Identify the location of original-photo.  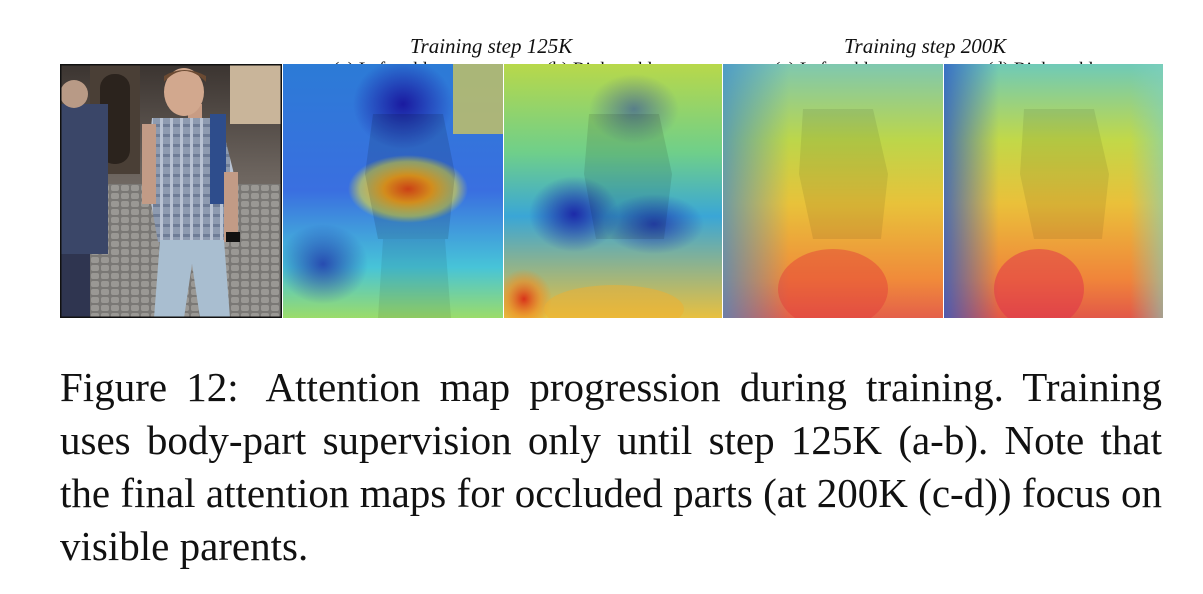
(171, 191).